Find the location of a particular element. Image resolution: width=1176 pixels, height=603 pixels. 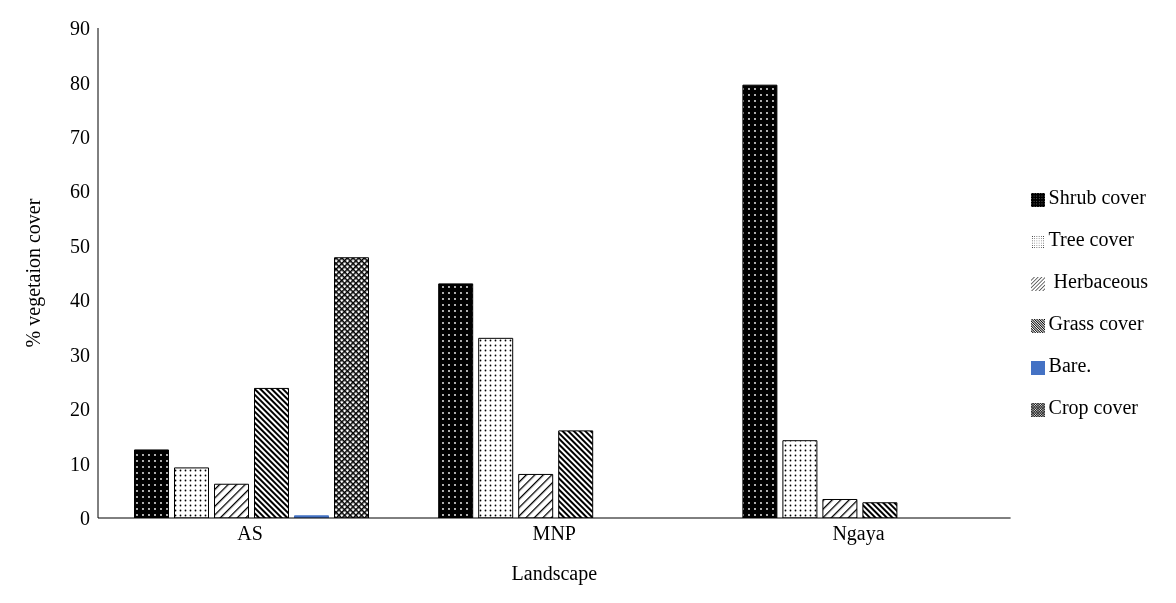

x-tick-label: Ngaya is located at coordinates (858, 534).